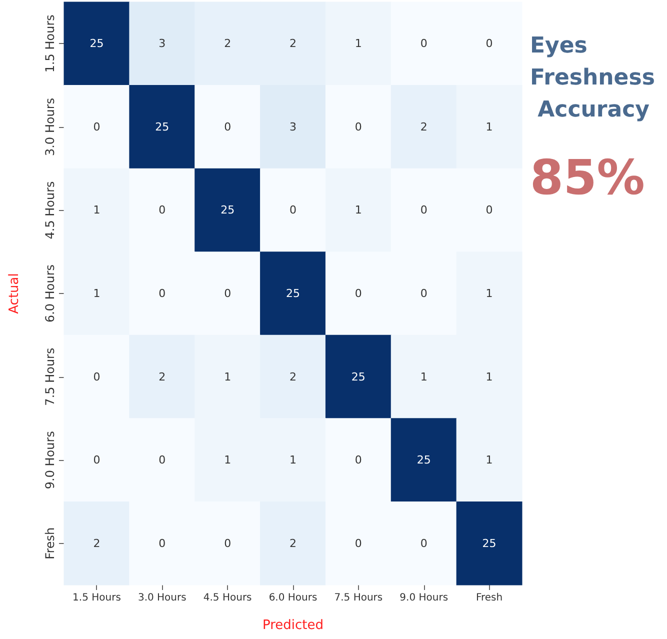  What do you see at coordinates (50, 127) in the screenshot?
I see `y-tick-label: 3.0 Hours` at bounding box center [50, 127].